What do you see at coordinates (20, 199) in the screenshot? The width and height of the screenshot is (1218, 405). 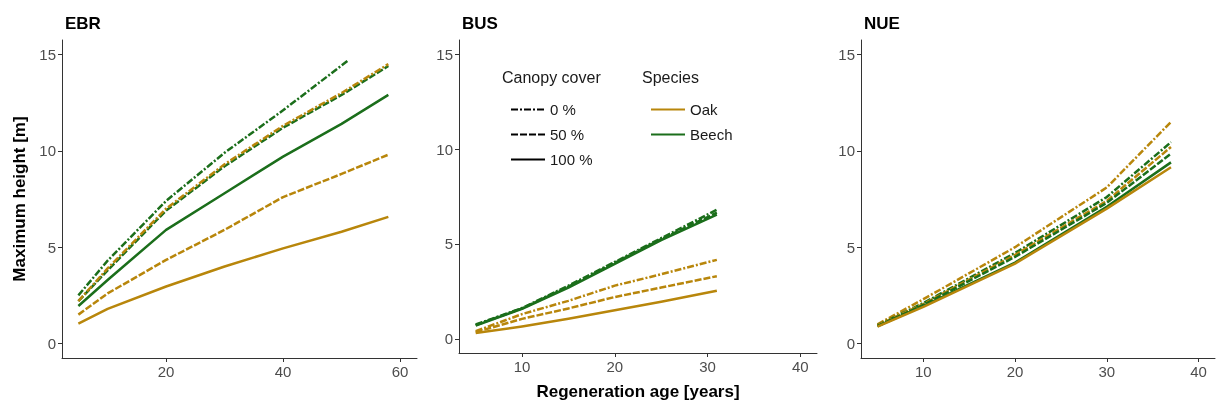 I see `y-axis-title: Maximum height [m]` at bounding box center [20, 199].